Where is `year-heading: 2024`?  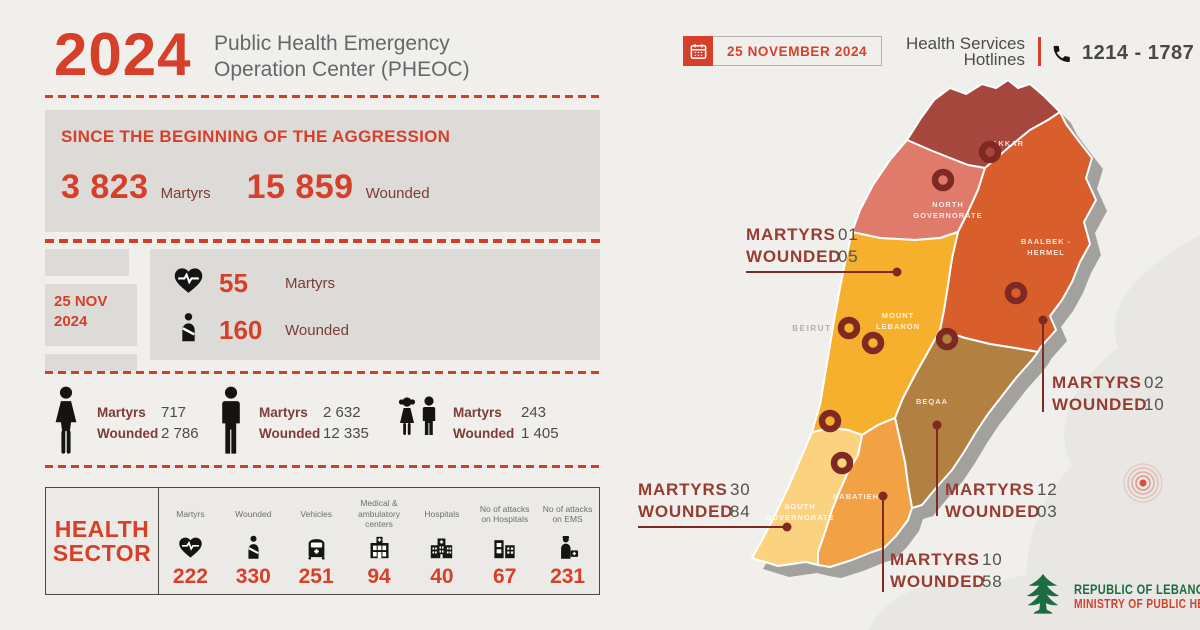
year-heading: 2024 is located at coordinates (123, 54).